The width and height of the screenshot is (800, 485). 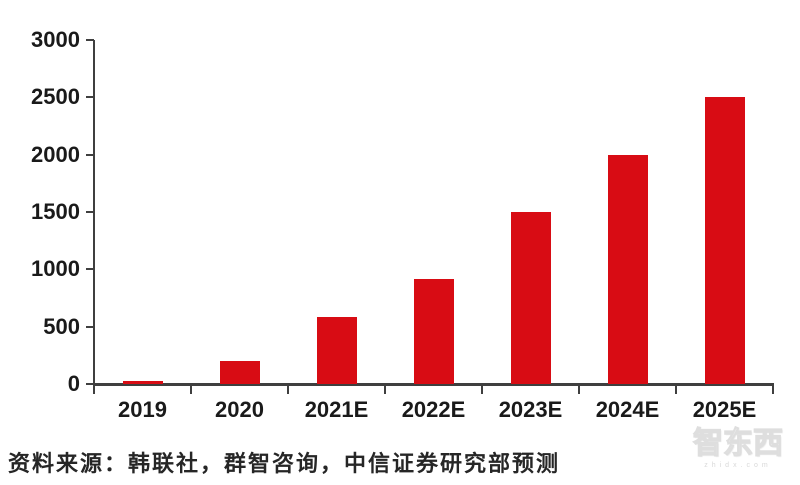 What do you see at coordinates (61, 326) in the screenshot?
I see `y-axis-tick-label: 500` at bounding box center [61, 326].